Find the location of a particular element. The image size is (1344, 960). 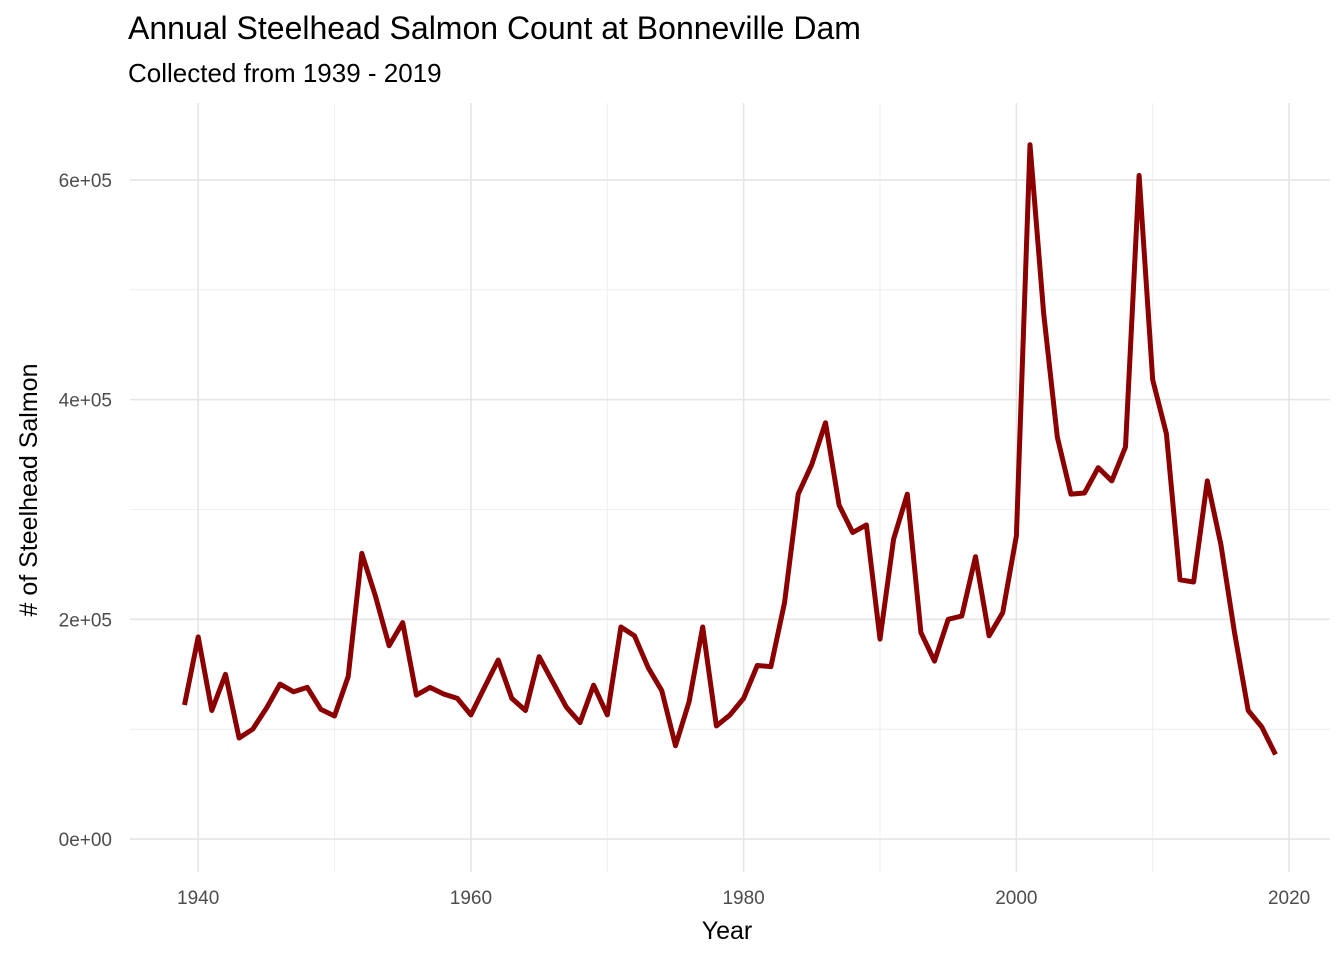

x-tick-label: 1980 is located at coordinates (743, 898).